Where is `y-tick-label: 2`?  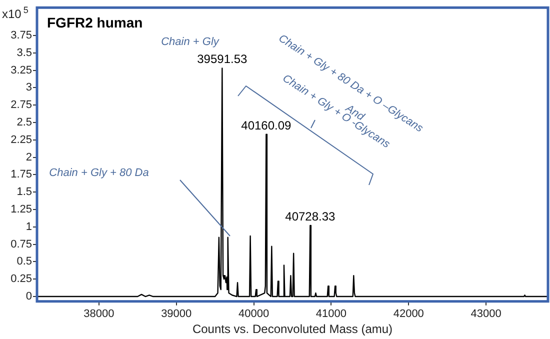
y-tick-label: 2 is located at coordinates (29, 157).